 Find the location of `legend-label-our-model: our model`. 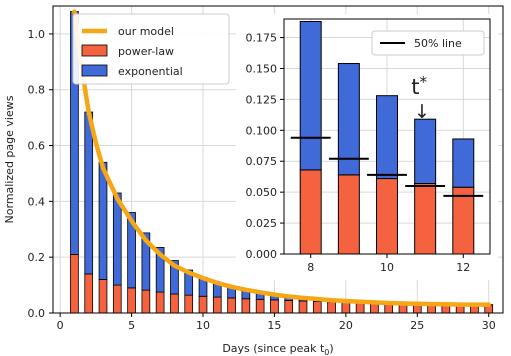

legend-label-our-model: our model is located at coordinates (146, 31).